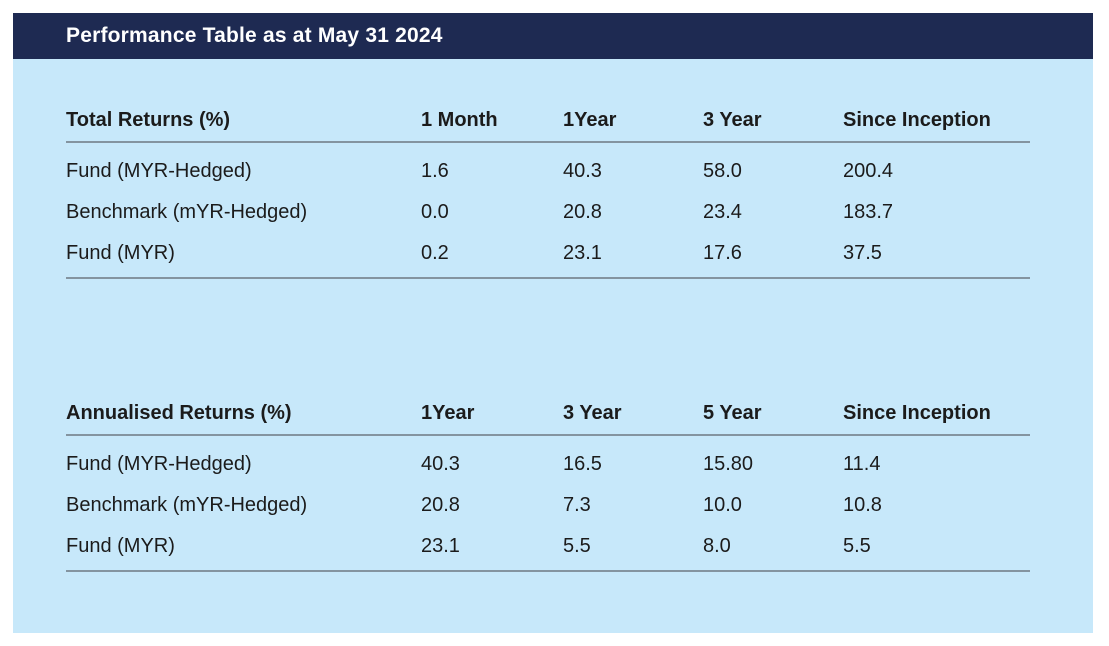 The image size is (1109, 646). Describe the element at coordinates (728, 464) in the screenshot. I see `value-5-year: 15.80` at that location.